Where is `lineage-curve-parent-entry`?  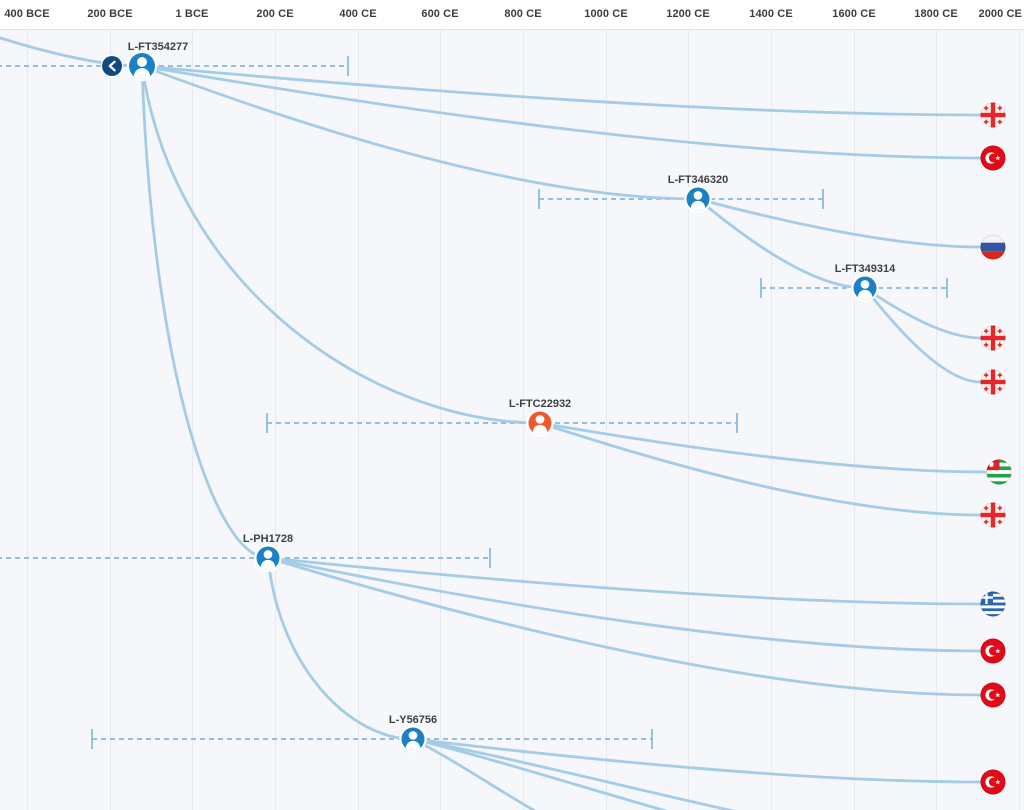 lineage-curve-parent-entry is located at coordinates (72, 52).